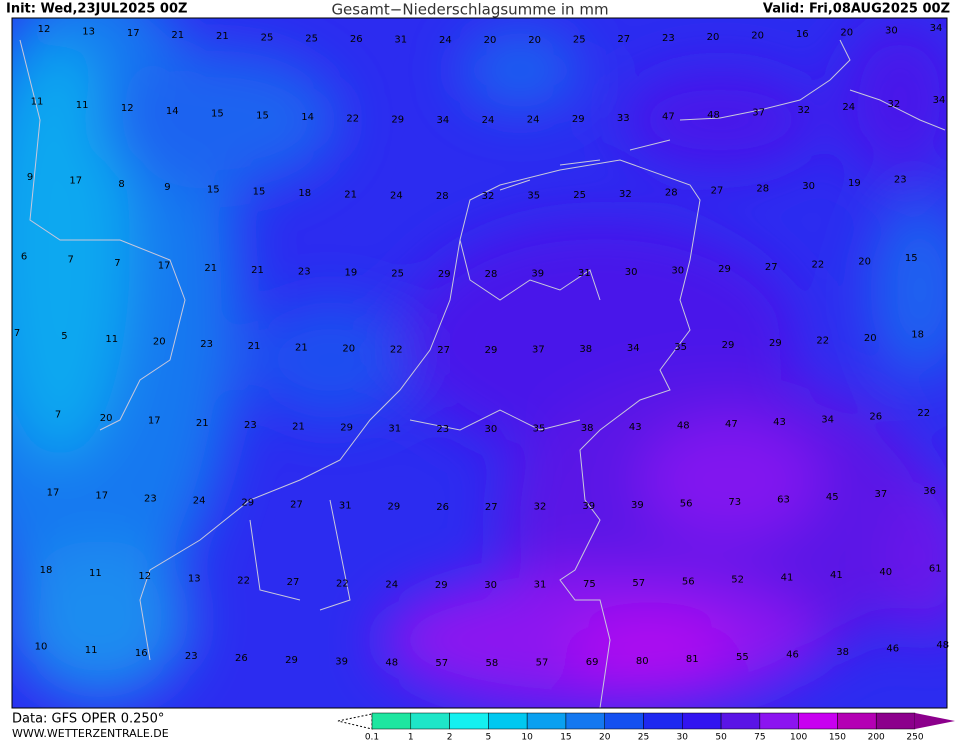 The width and height of the screenshot is (959, 741). Describe the element at coordinates (802, 34) in the screenshot. I see `grid-value: 16` at that location.